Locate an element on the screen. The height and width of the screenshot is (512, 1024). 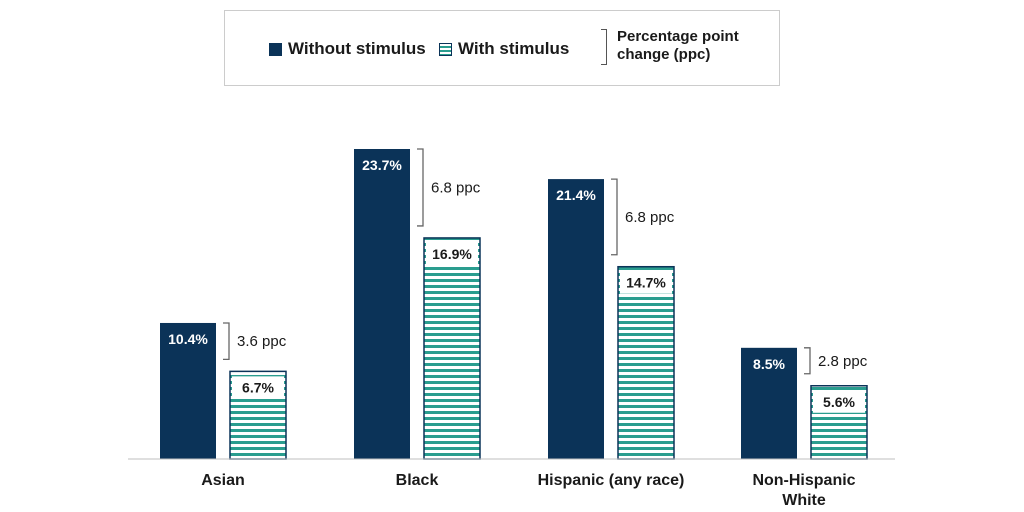
legend-swatch-without is located at coordinates (275, 49).